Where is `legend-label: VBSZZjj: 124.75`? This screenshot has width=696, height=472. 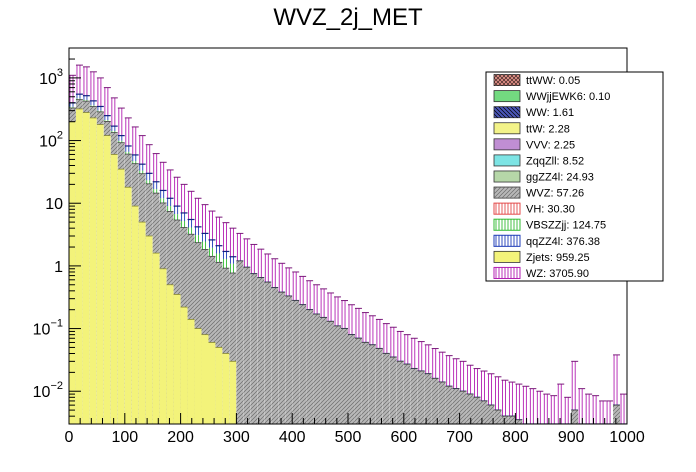
legend-label: VBSZZjj: 124.75 is located at coordinates (566, 226).